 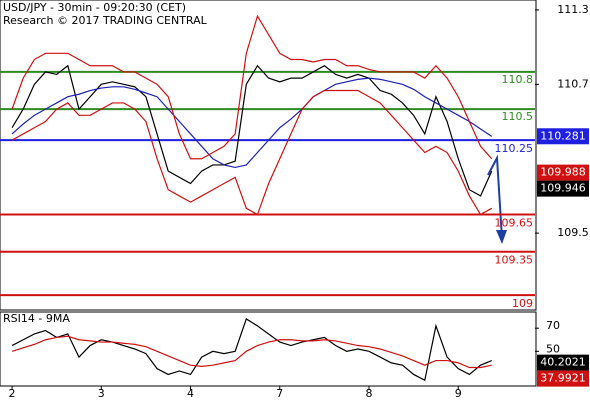 I want to click on x-tick-label: 2, so click(x=12, y=393).